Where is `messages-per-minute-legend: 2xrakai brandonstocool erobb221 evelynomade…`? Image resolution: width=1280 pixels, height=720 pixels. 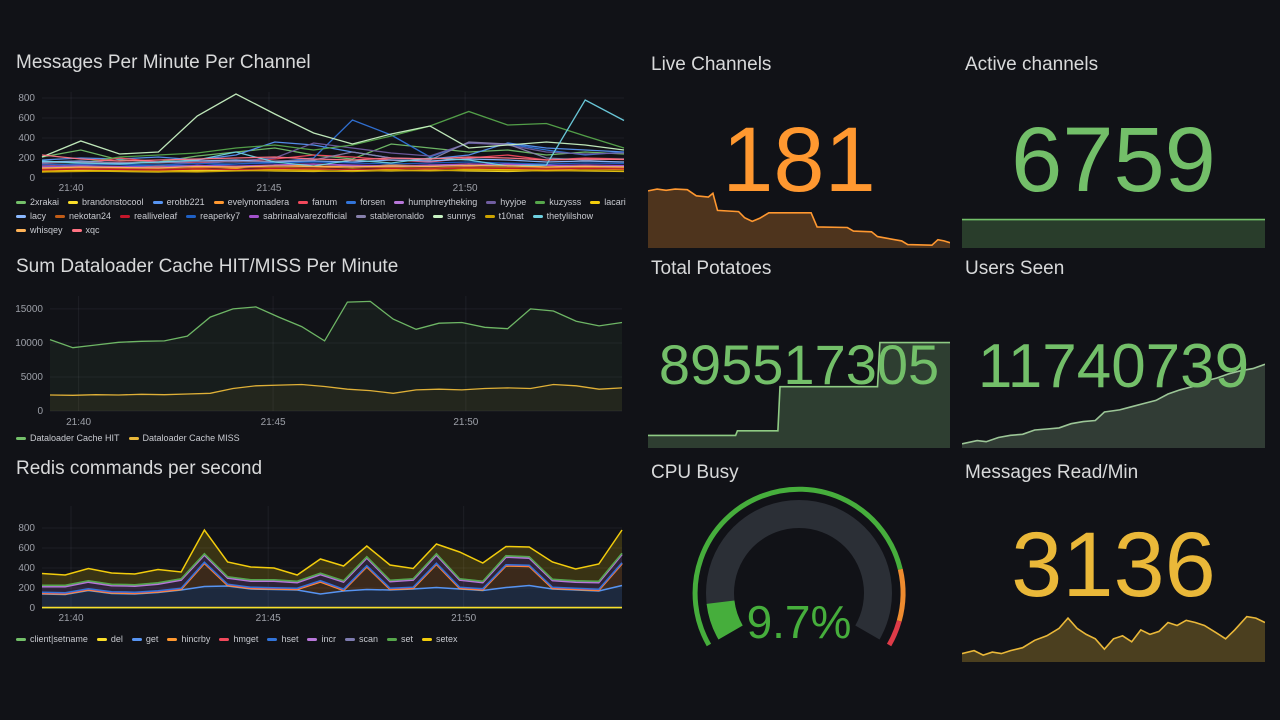
messages-per-minute-legend: 2xrakai brandonstocool erobb221 evelynomade… is located at coordinates (322, 216).